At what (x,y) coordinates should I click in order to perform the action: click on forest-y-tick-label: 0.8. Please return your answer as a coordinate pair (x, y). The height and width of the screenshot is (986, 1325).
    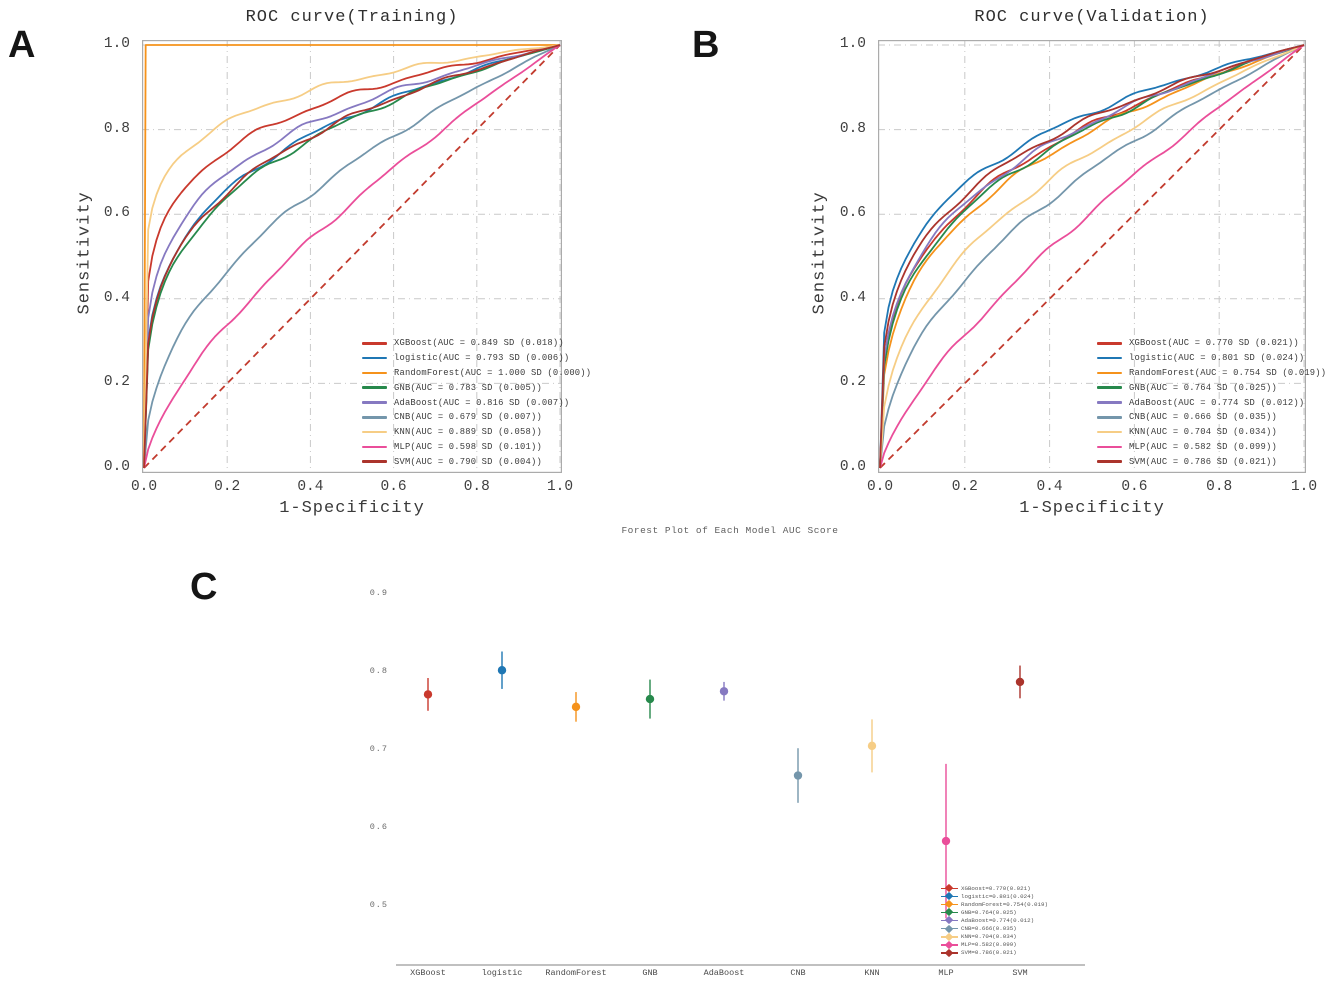
    Looking at the image, I should click on (378, 671).